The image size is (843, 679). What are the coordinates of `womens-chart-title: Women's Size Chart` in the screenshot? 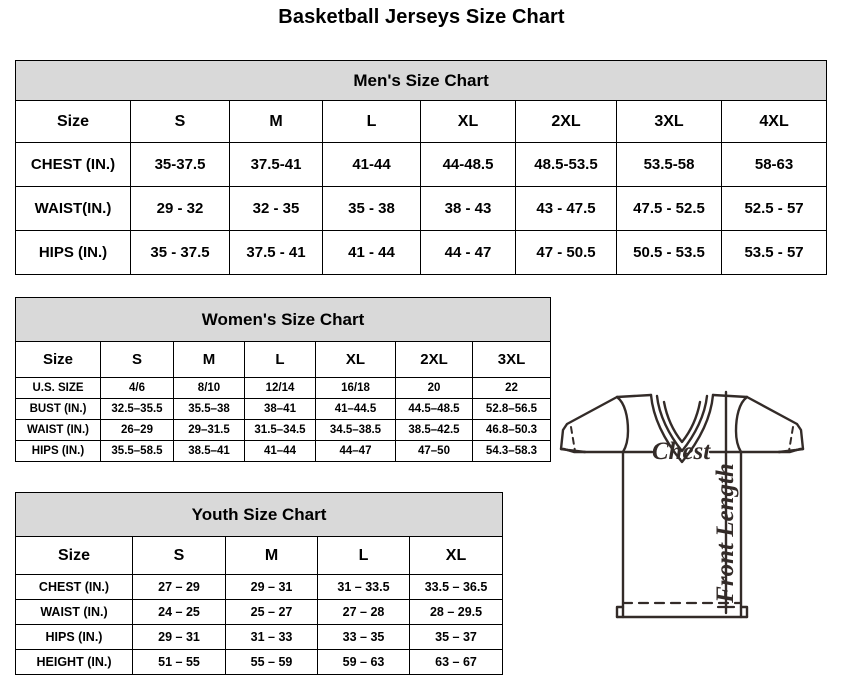 It's located at (283, 319).